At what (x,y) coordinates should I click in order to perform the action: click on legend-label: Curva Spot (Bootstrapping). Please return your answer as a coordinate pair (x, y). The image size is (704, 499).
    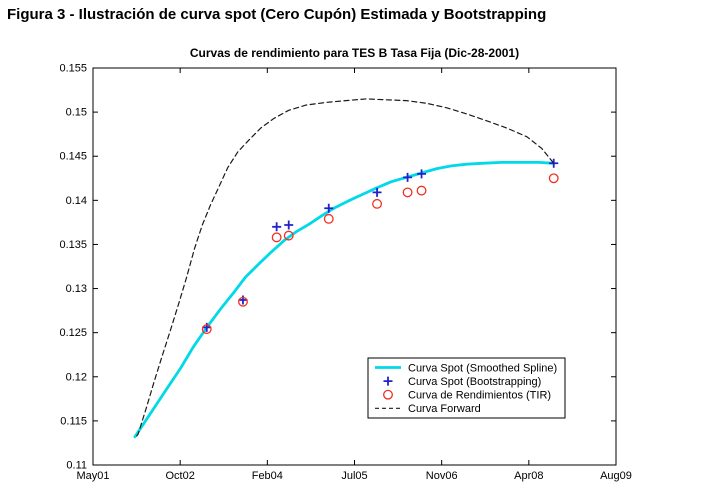
    Looking at the image, I should click on (474, 382).